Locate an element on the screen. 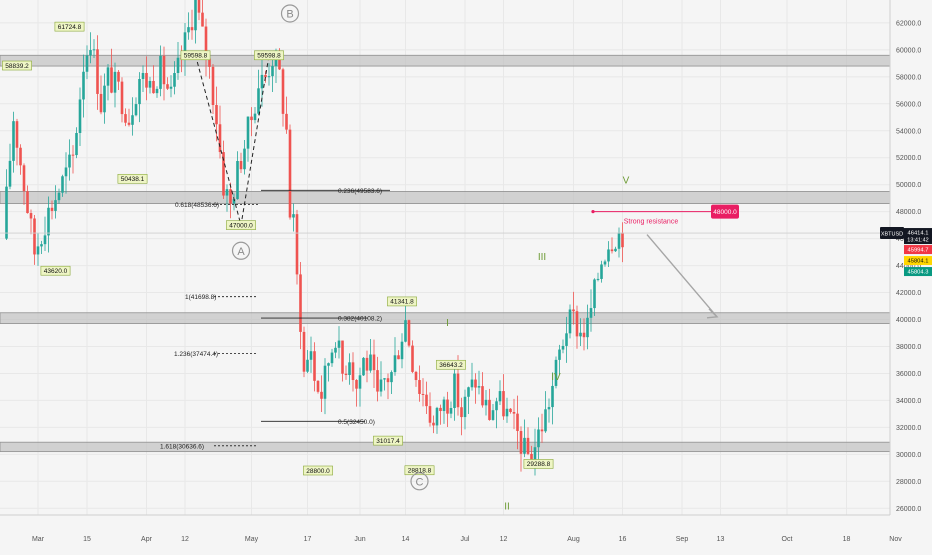  wave-label: V is located at coordinates (626, 180).